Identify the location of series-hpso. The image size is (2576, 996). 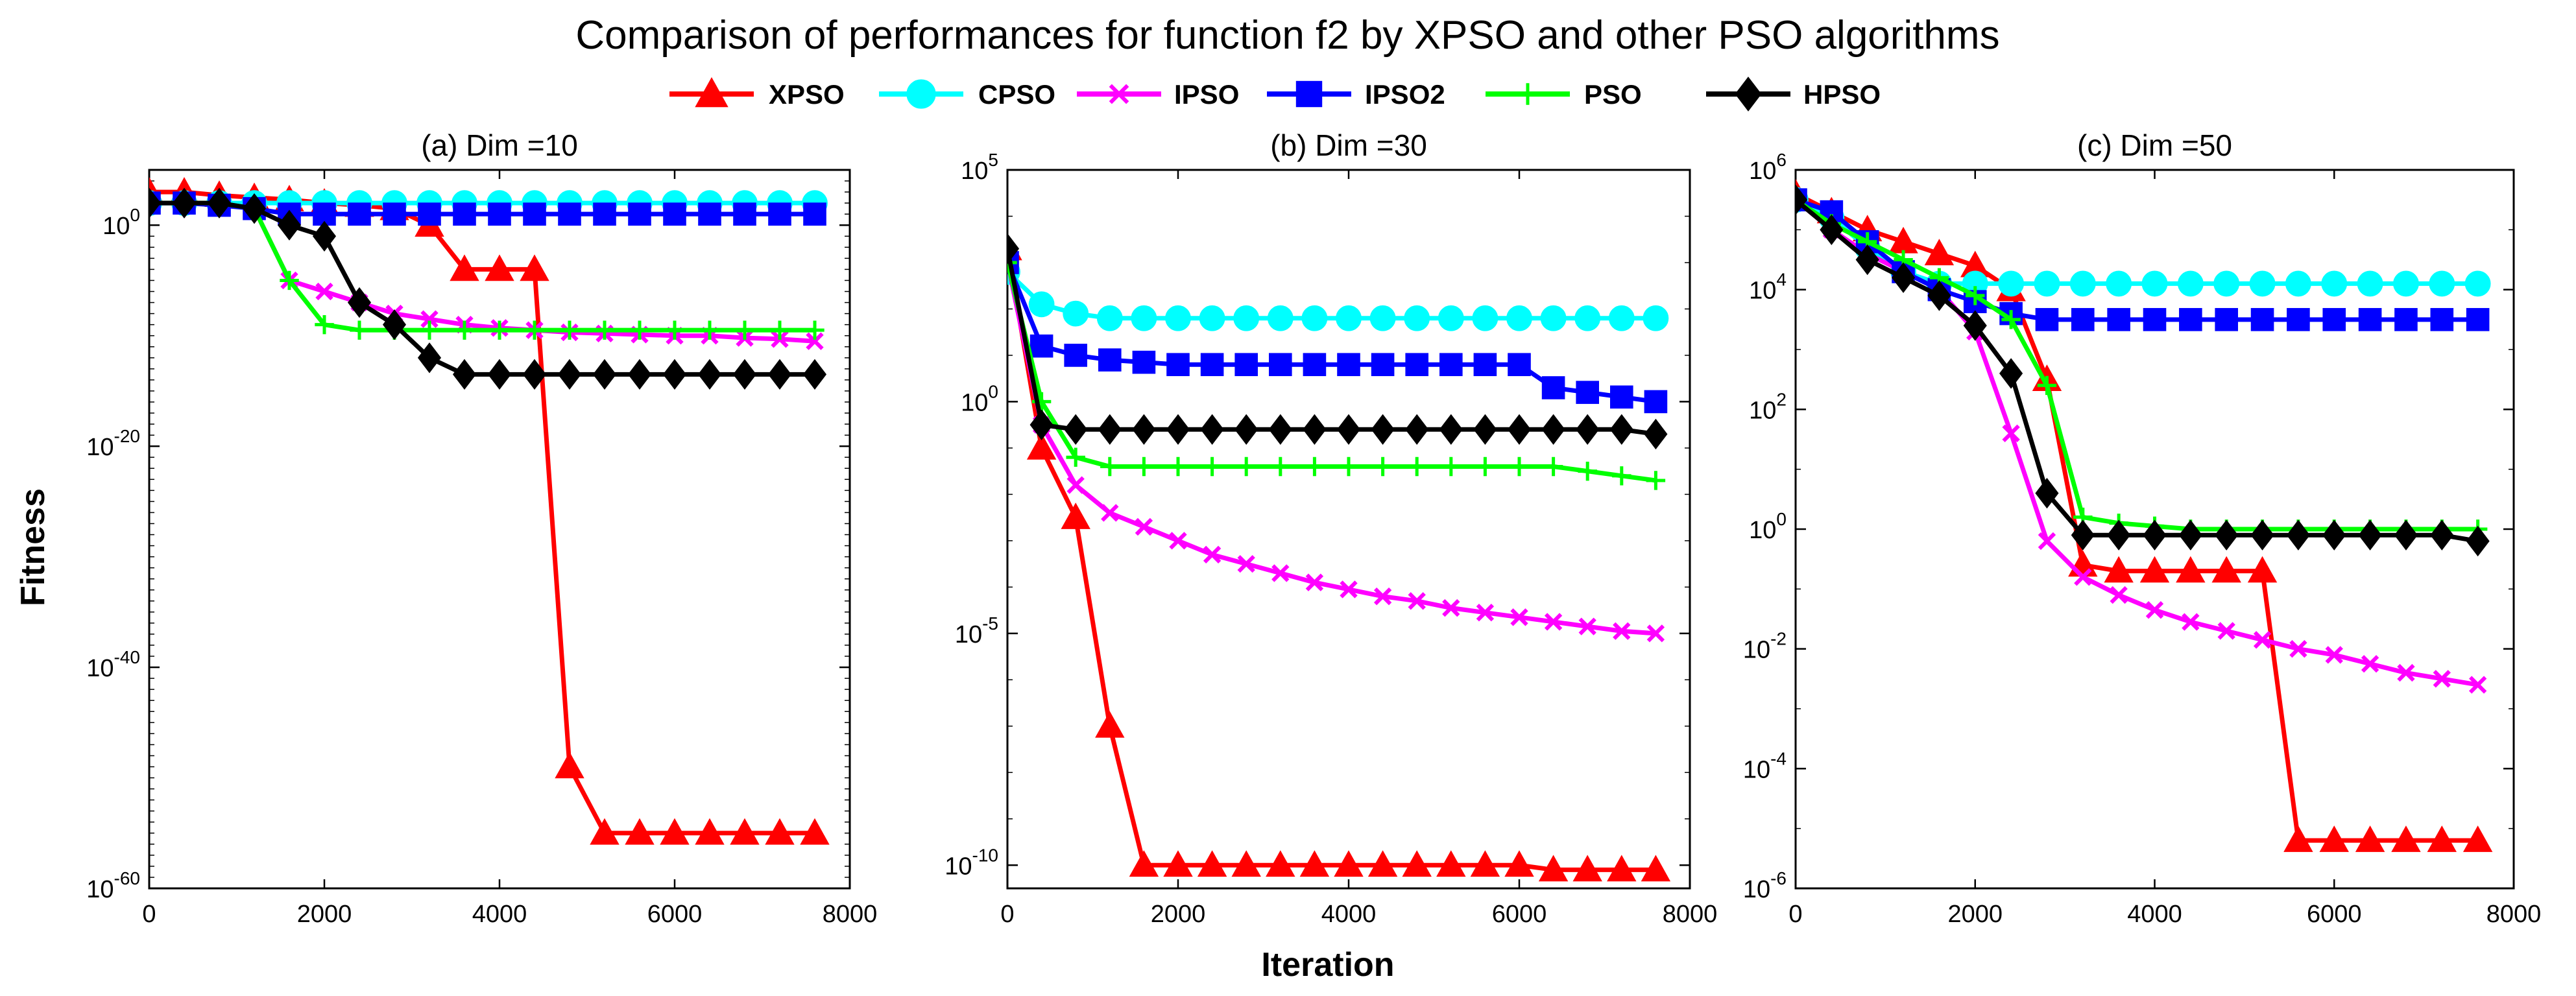
(1337, 342).